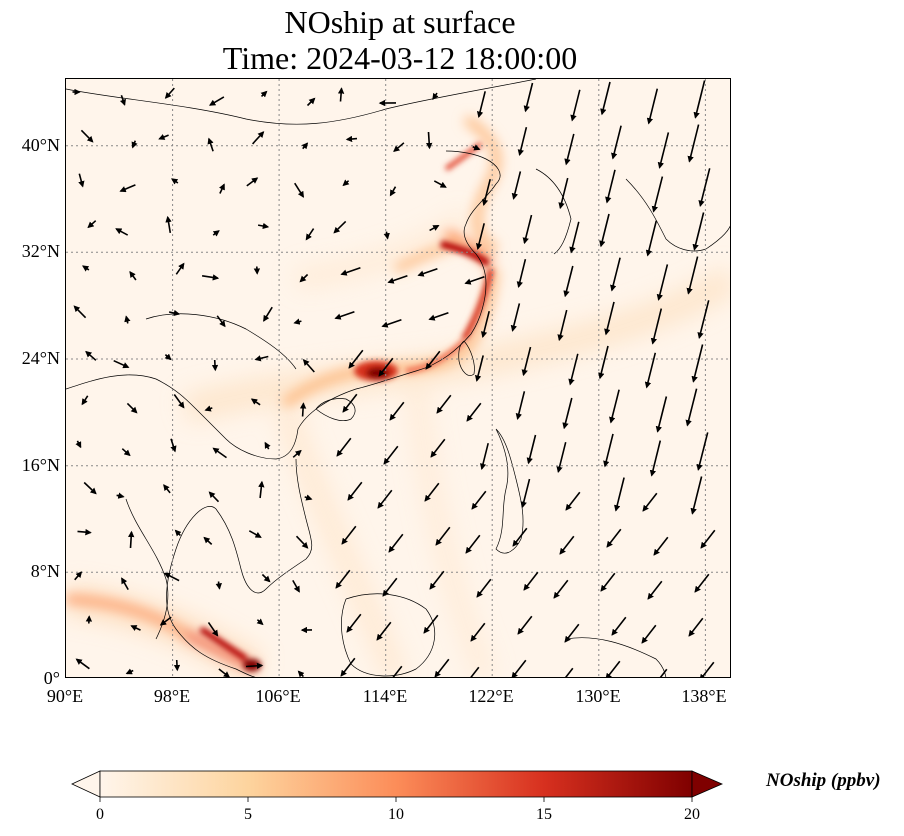 Image resolution: width=904 pixels, height=836 pixels. What do you see at coordinates (553, 211) in the screenshot?
I see `korea` at bounding box center [553, 211].